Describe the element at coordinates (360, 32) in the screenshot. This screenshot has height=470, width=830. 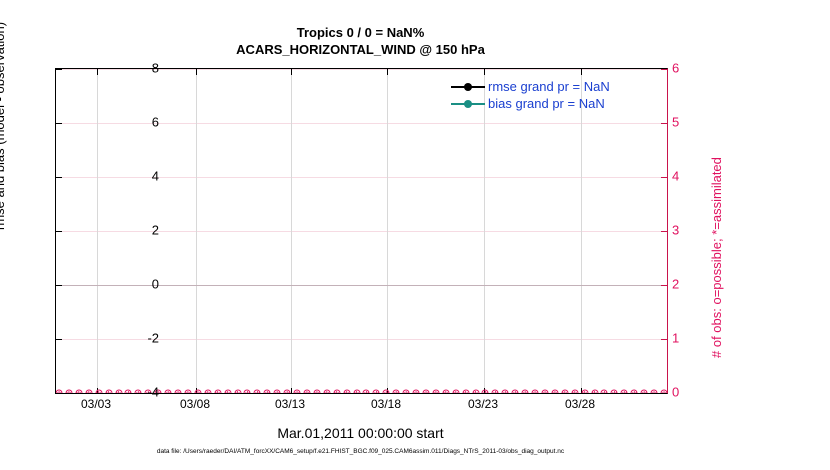
I see `chart-title-line1: Tropics 0 / 0 = NaN%` at that location.